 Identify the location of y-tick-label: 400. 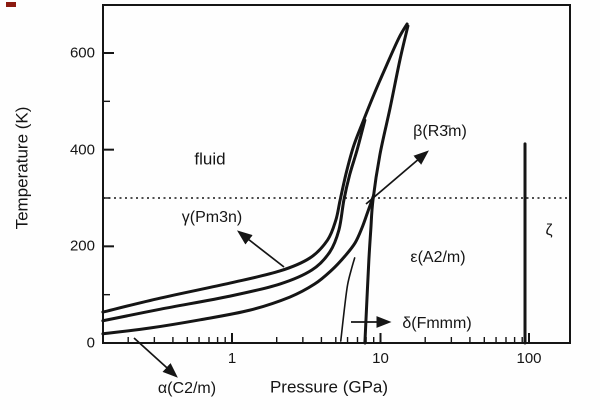
(82, 150).